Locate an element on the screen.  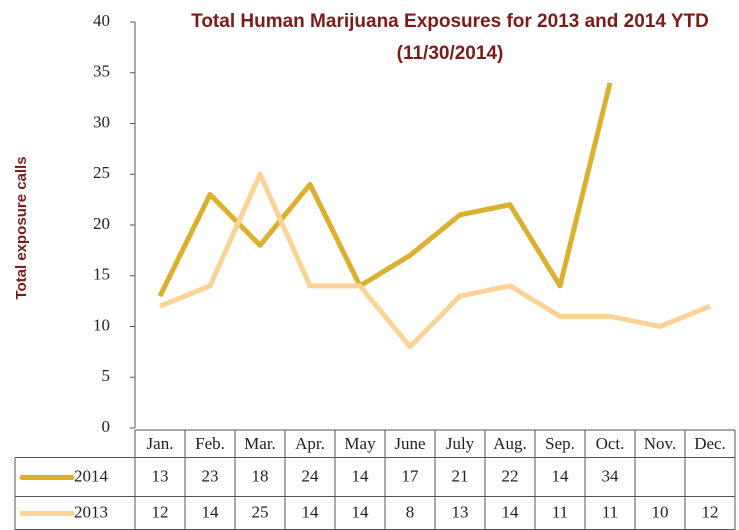
table-value: 24 is located at coordinates (311, 475).